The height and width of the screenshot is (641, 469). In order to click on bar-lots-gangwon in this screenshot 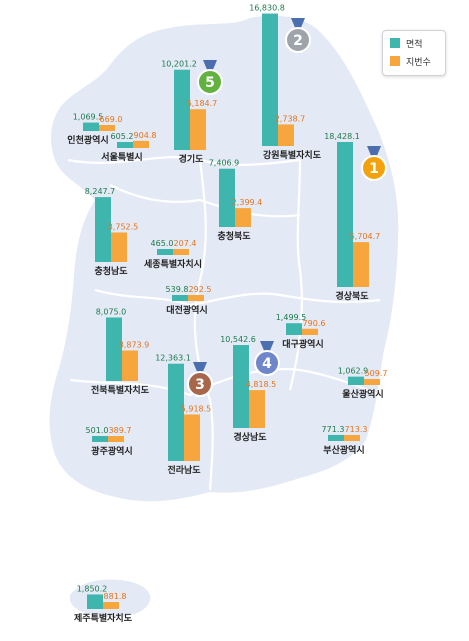, I will do `click(286, 135)`.